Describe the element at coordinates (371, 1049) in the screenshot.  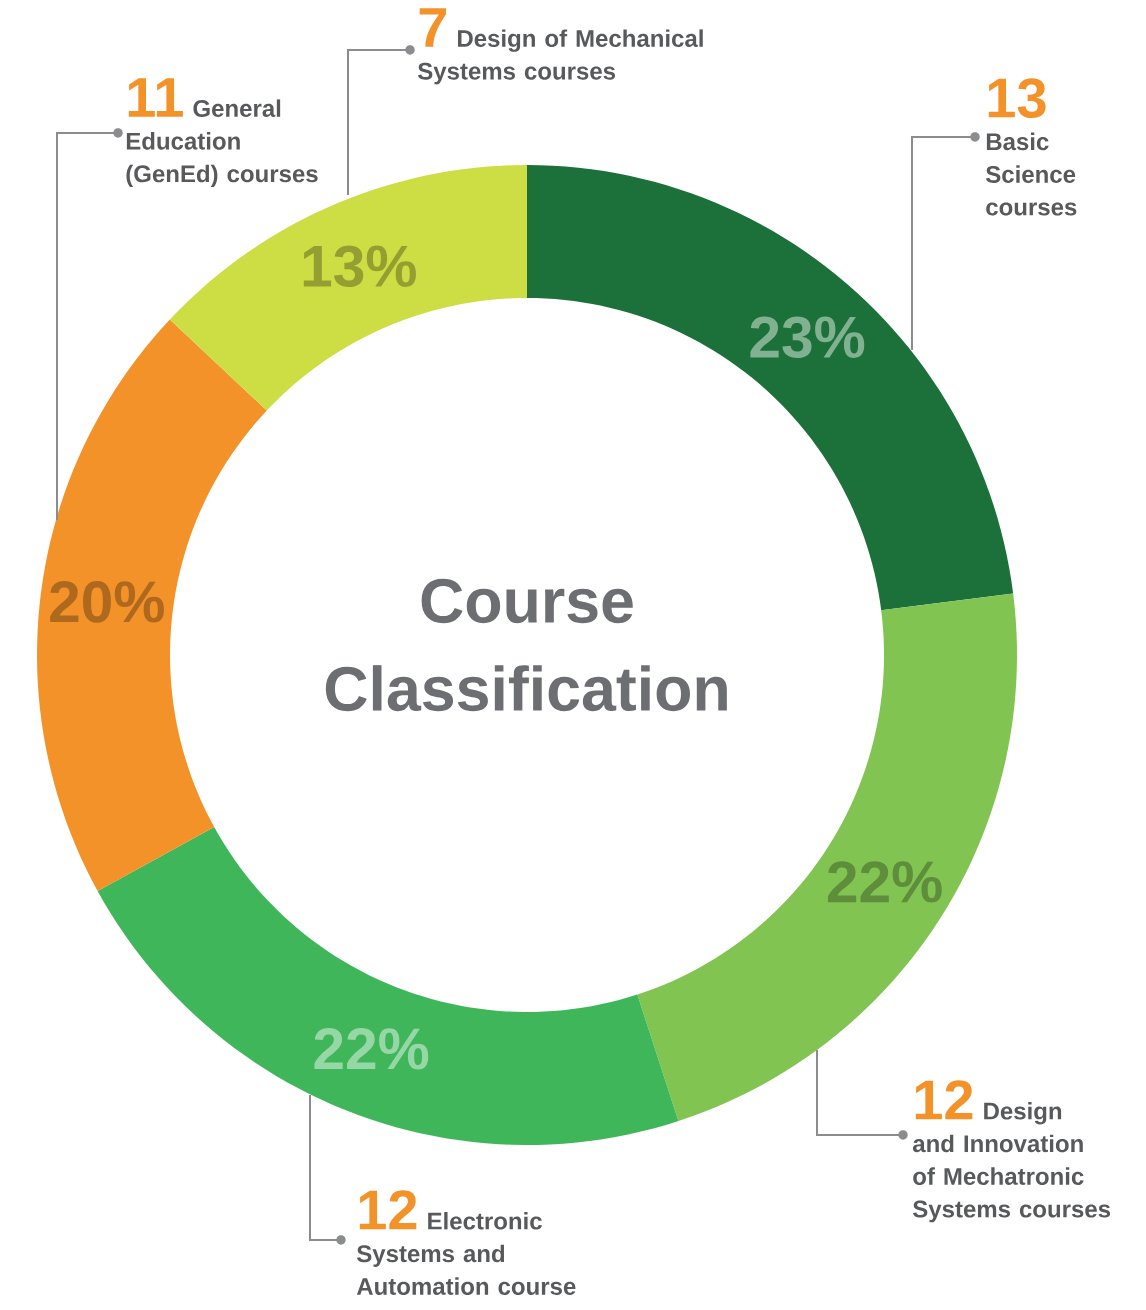
I see `data-label: 22%` at that location.